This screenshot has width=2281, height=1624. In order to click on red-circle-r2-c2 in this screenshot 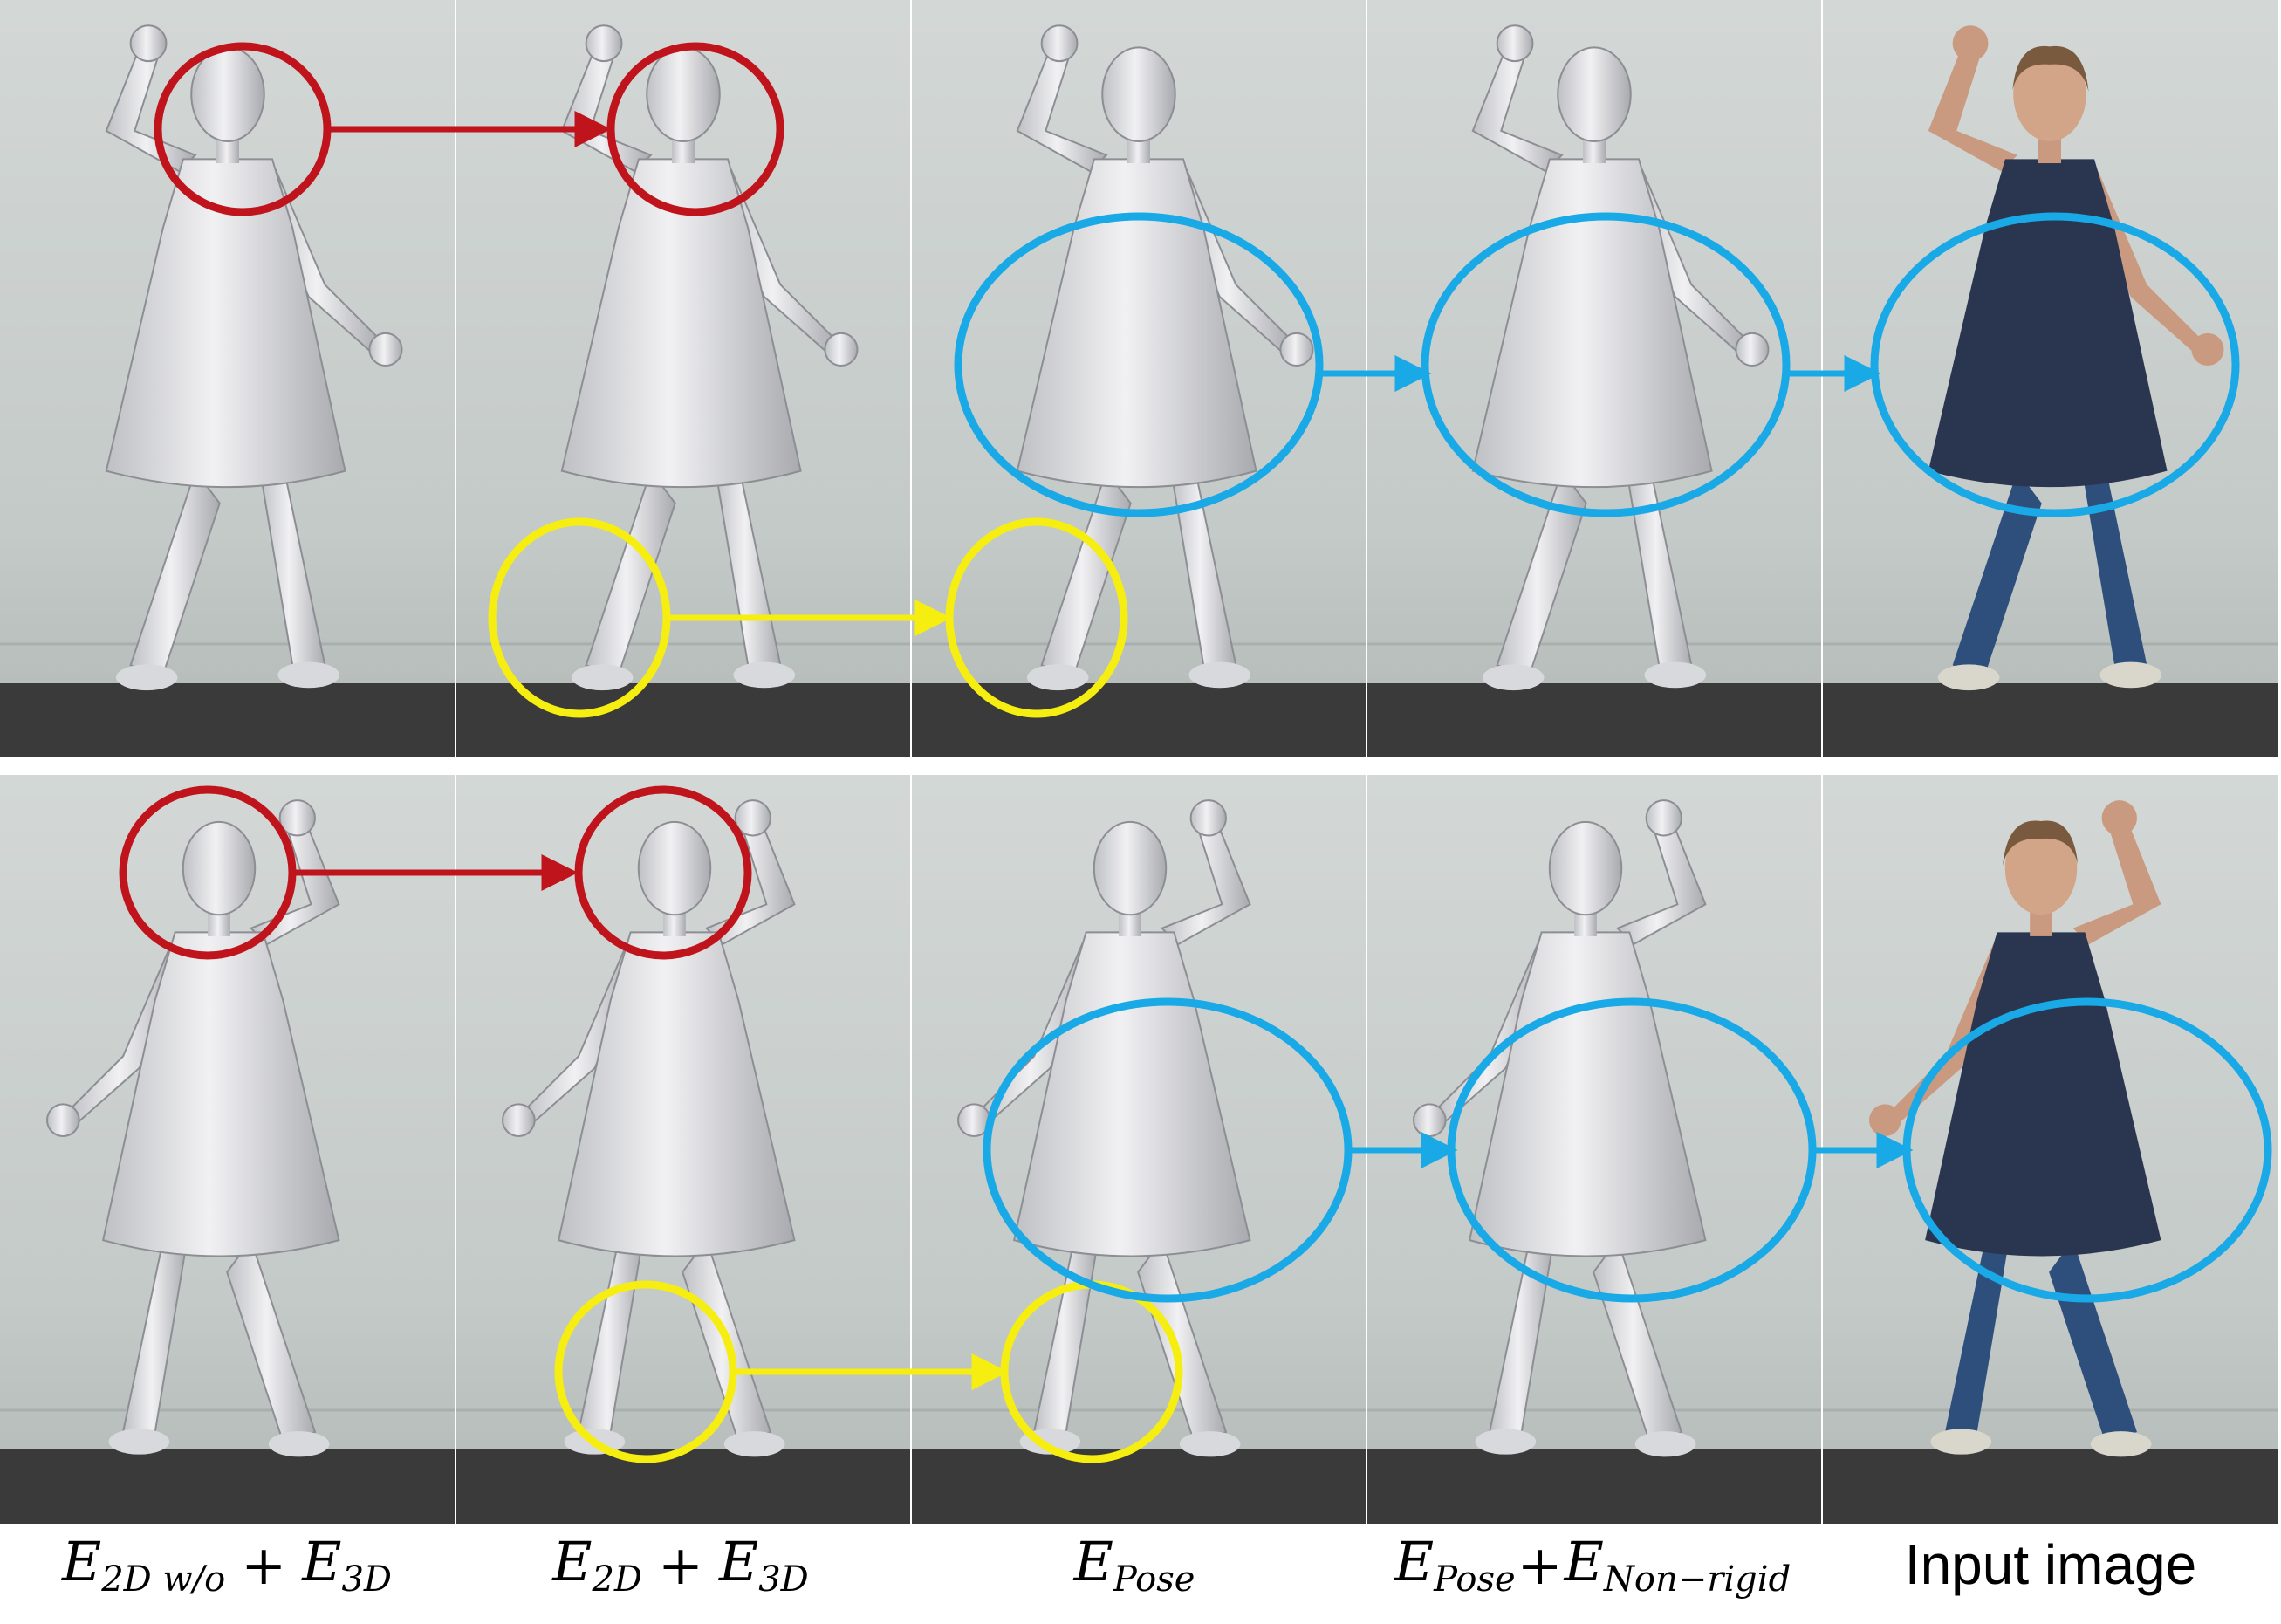, I will do `click(663, 872)`.